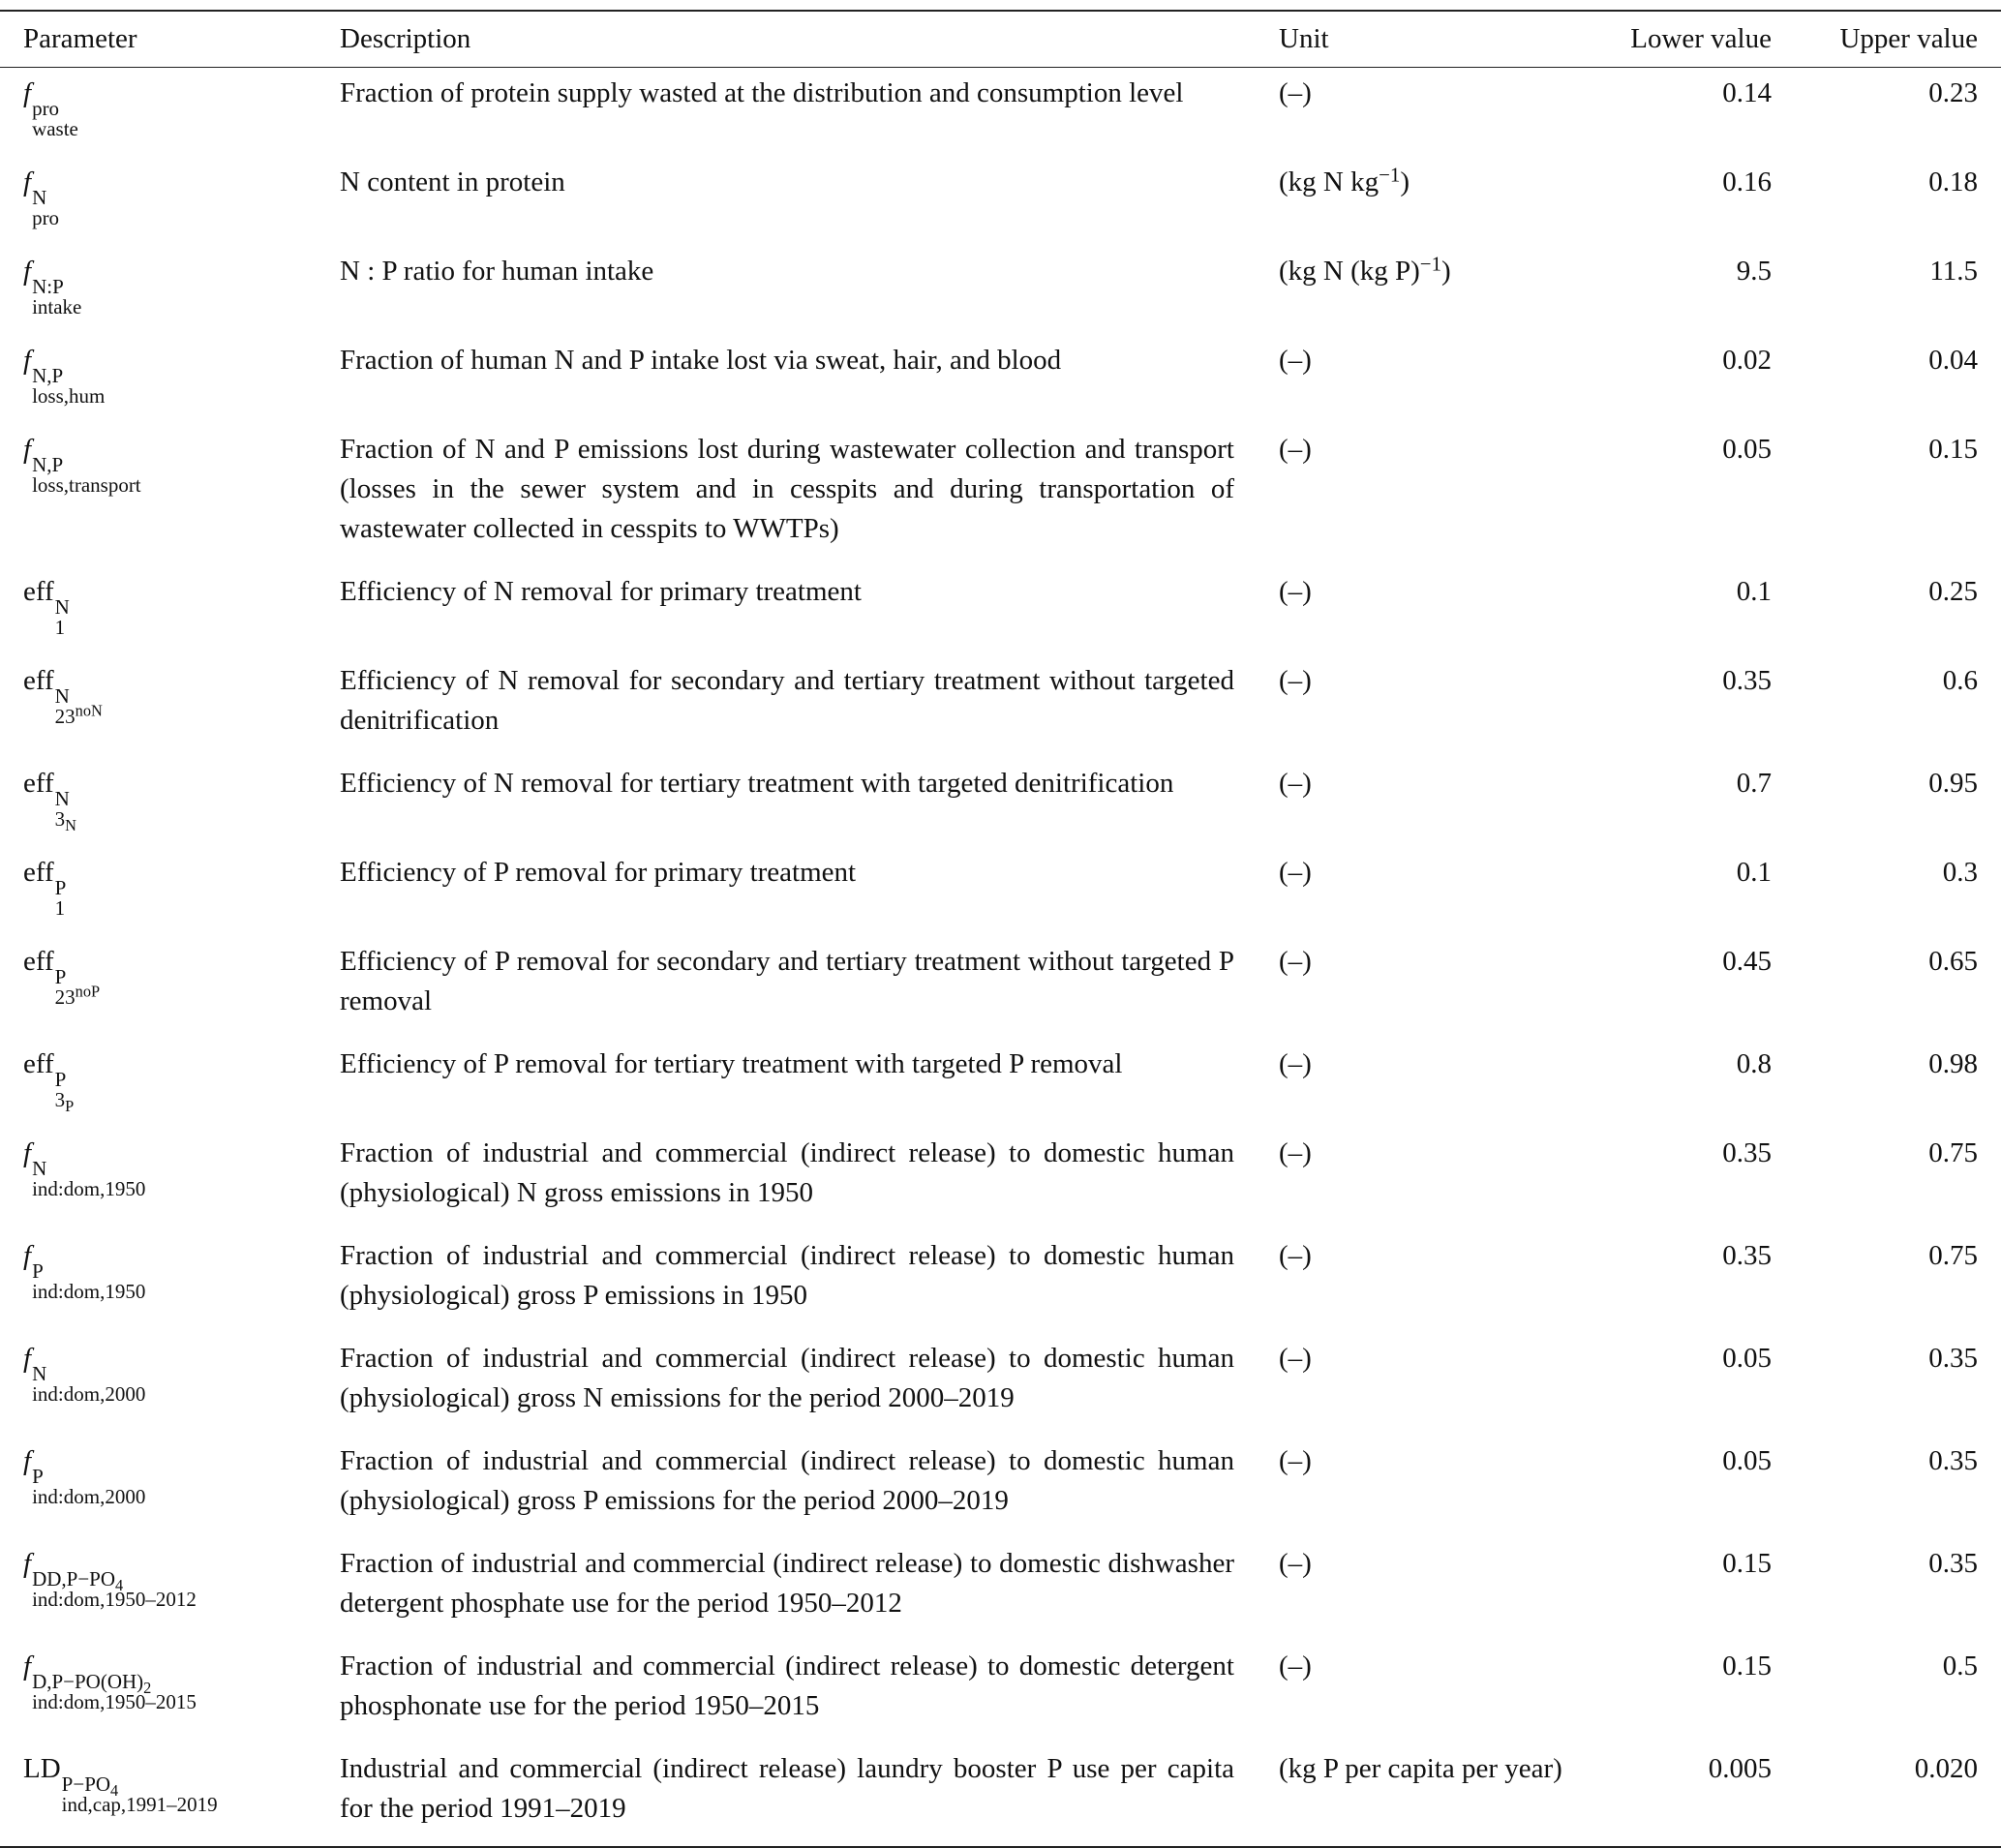  Describe the element at coordinates (1960, 1666) in the screenshot. I see `upper-value: 0.5` at that location.